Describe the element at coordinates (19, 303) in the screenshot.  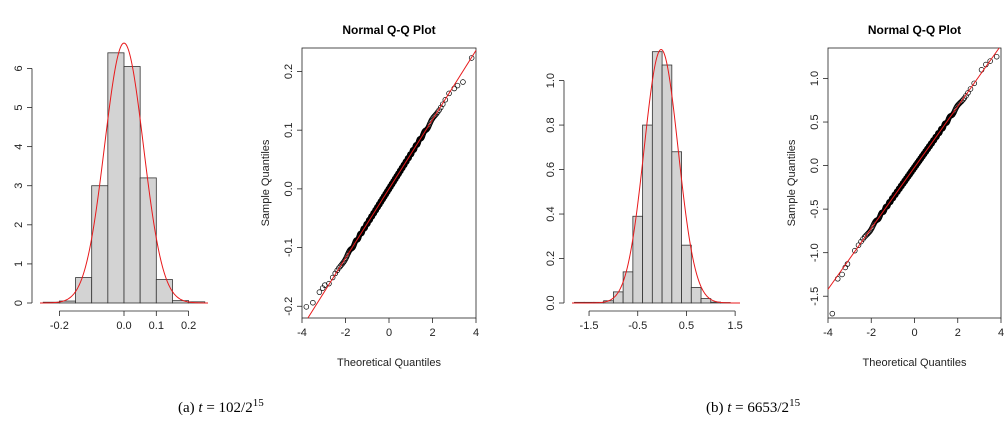
I see `y-tick-label: 0` at that location.